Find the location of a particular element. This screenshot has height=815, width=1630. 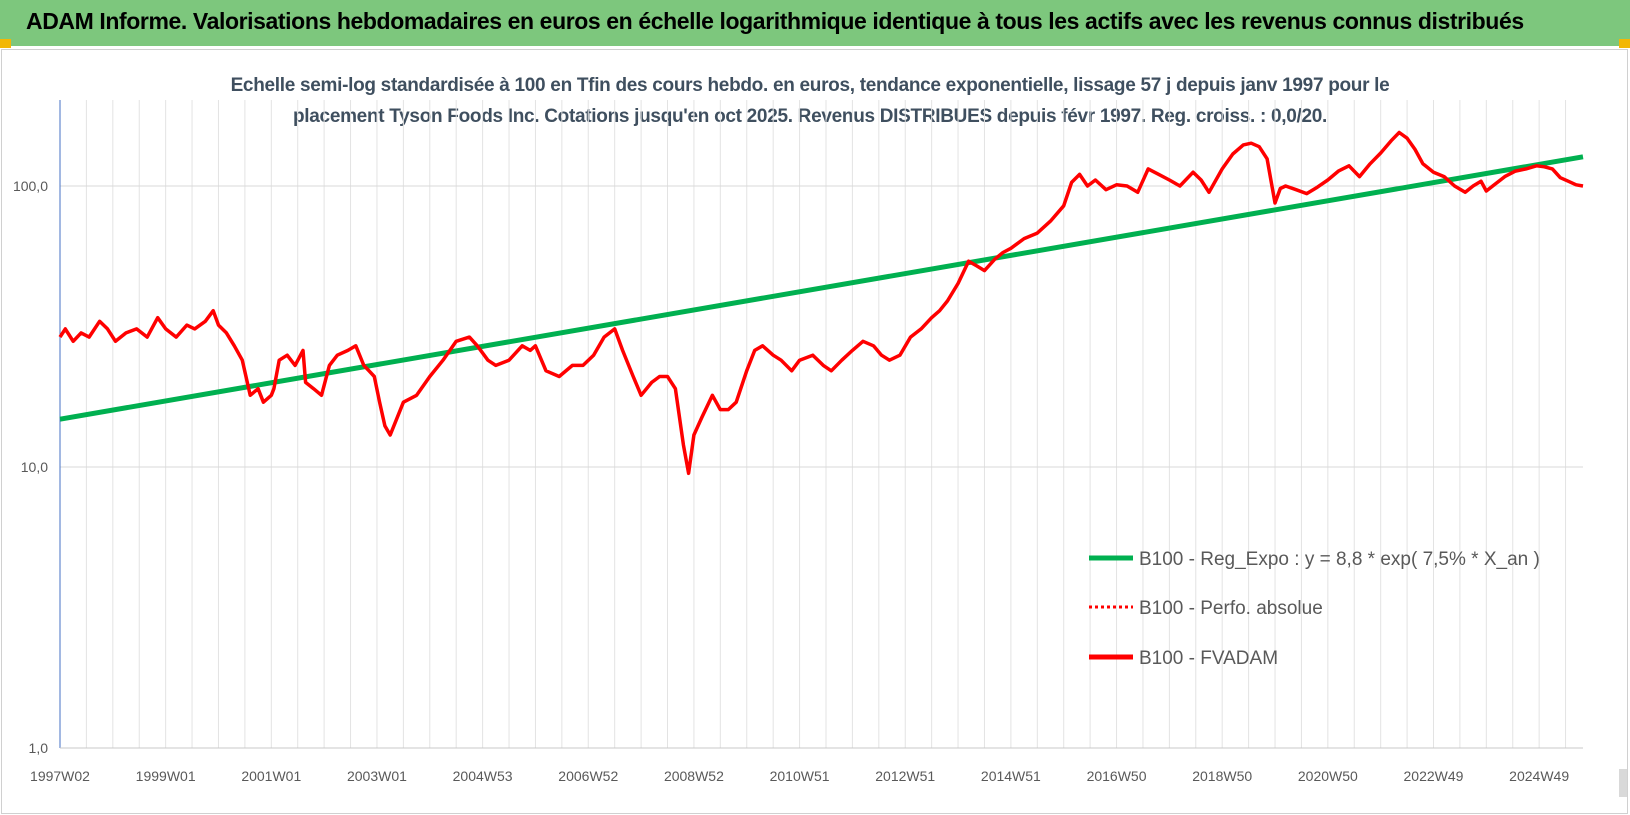

corner-marker-bottom-right is located at coordinates (1623, 783).